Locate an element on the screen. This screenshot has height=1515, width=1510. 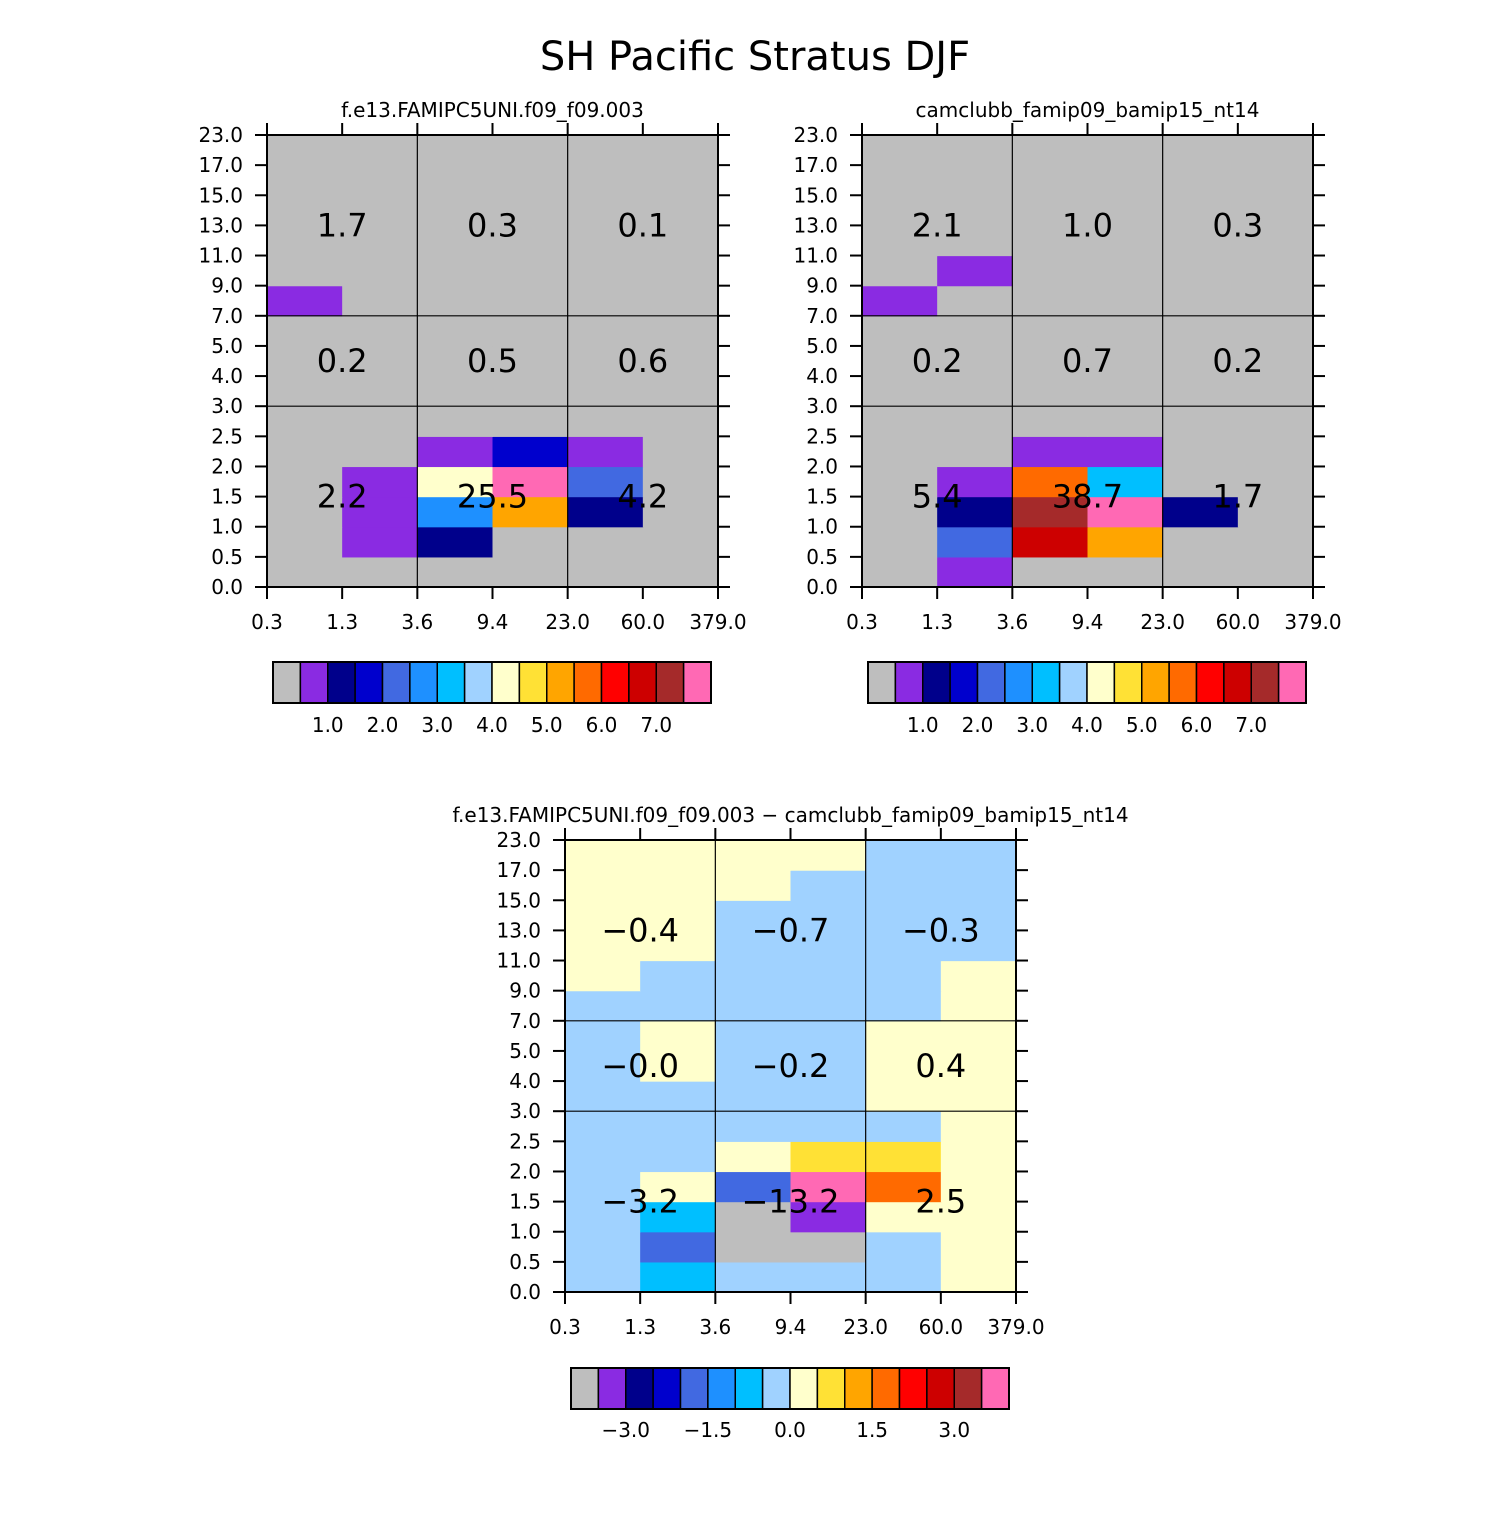
x-tick-label: 23.0 is located at coordinates (567, 622).